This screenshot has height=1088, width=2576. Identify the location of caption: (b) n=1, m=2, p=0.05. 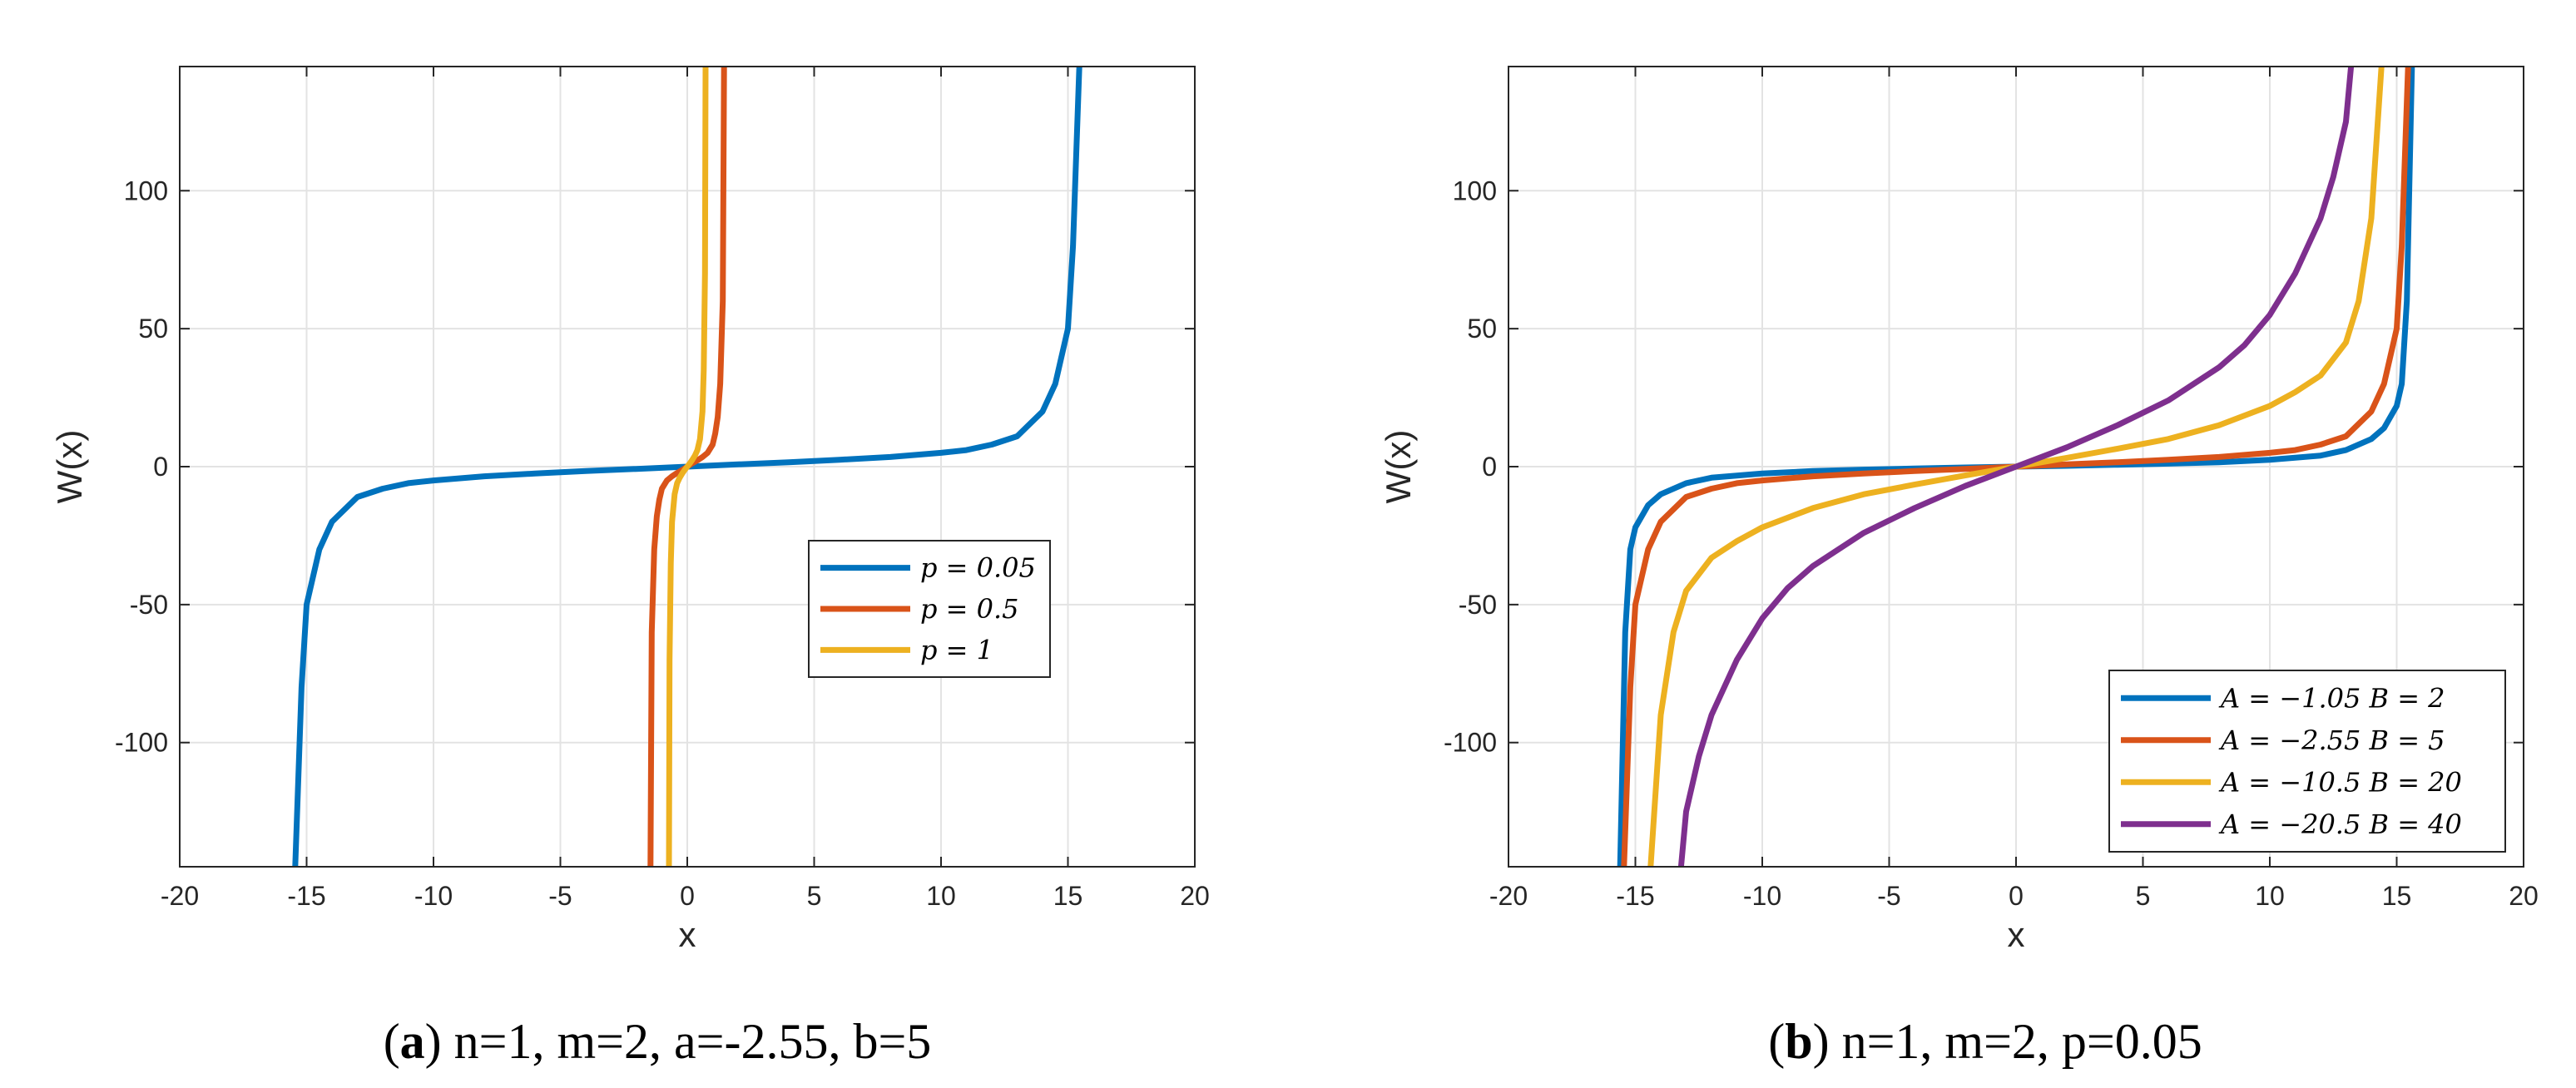
(1985, 1041).